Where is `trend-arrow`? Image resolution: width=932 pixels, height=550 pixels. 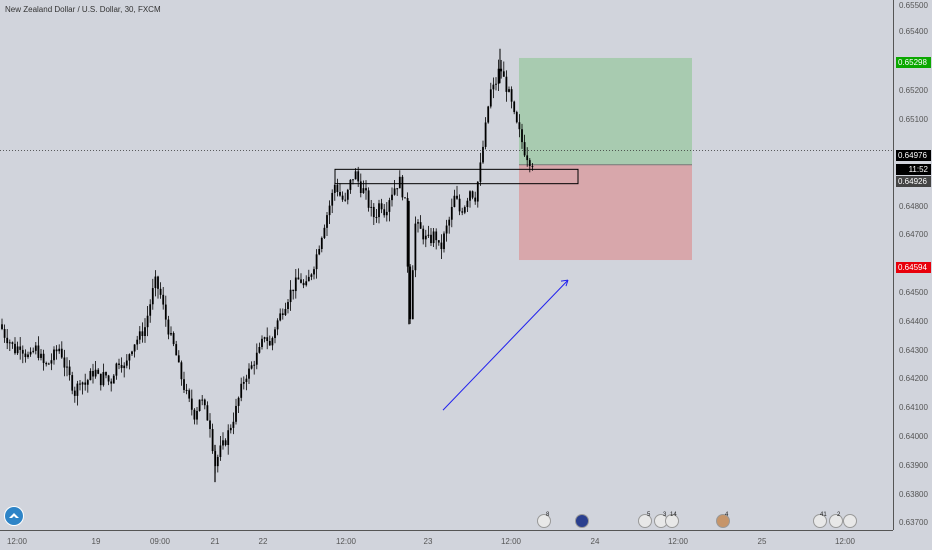 trend-arrow is located at coordinates (505, 345).